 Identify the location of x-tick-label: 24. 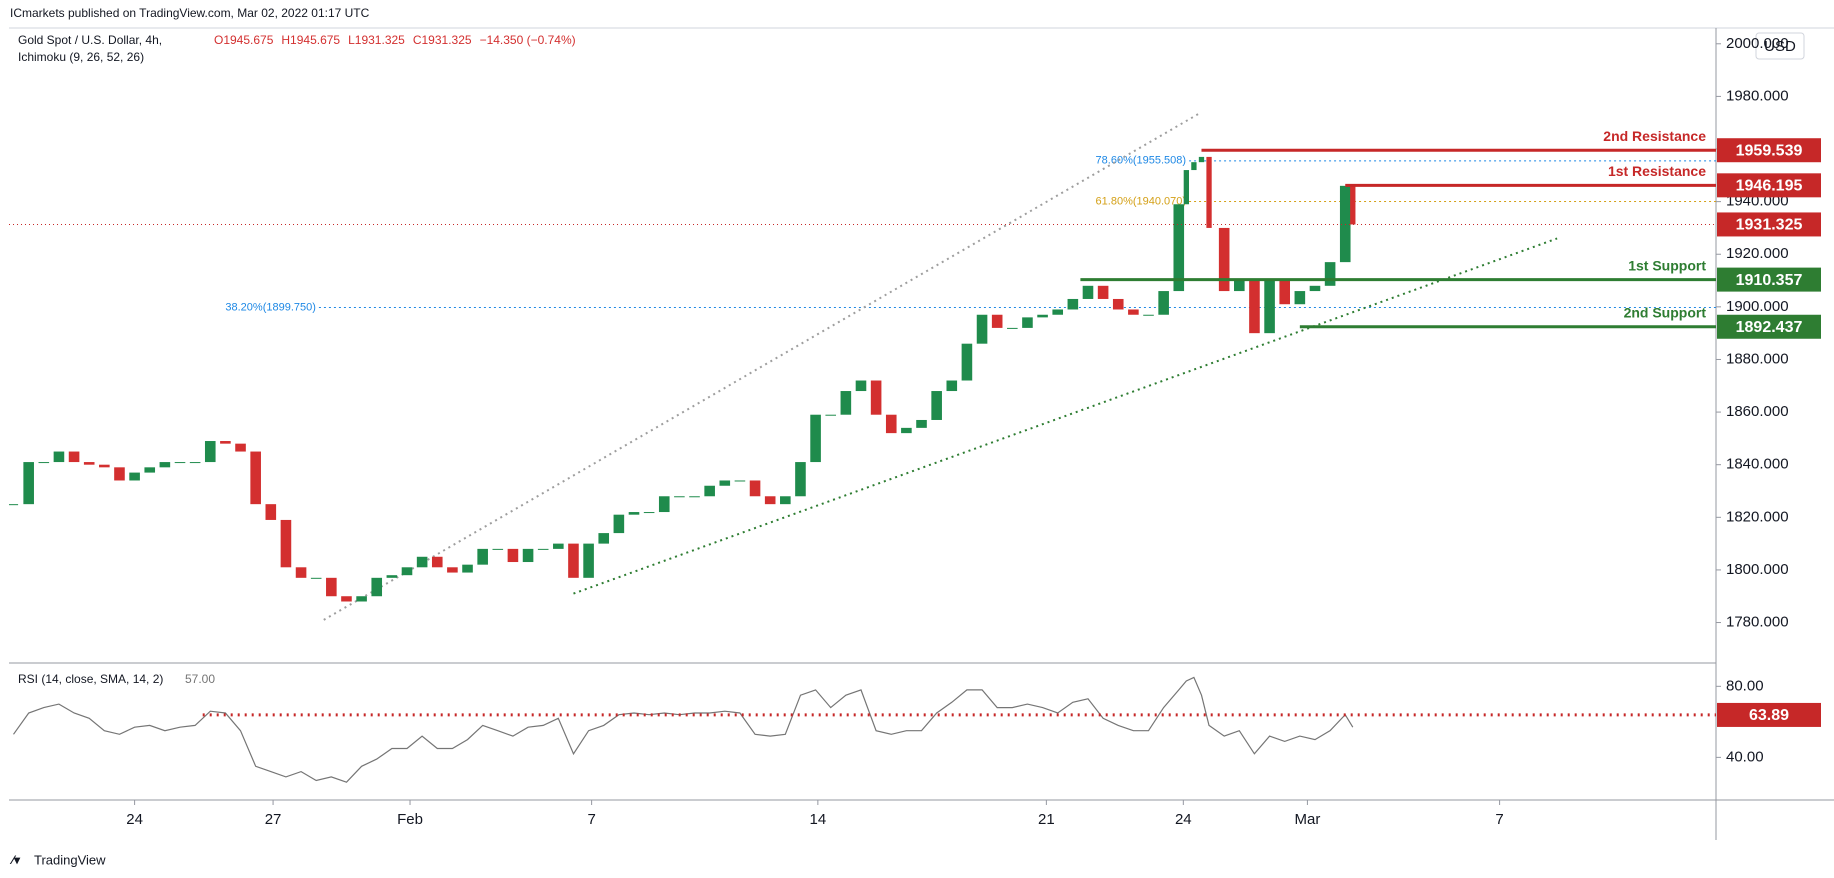
(134, 819).